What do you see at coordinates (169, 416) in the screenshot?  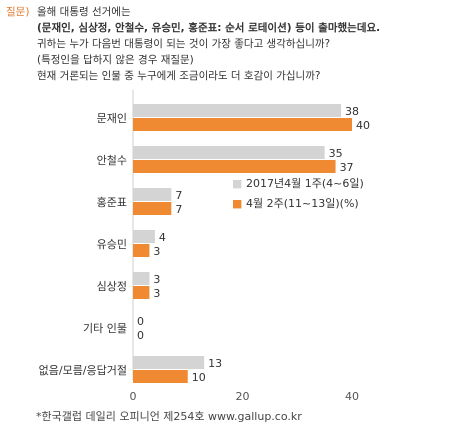 I see `source-footer: *한국갤럽 데일리 오피니언 제254호 www.gallup.co.kr` at bounding box center [169, 416].